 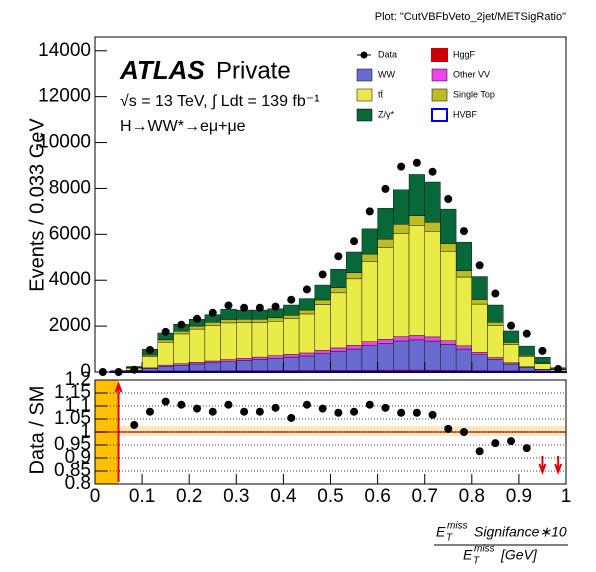 I want to click on x-tick-label: 0.9, so click(x=519, y=496).